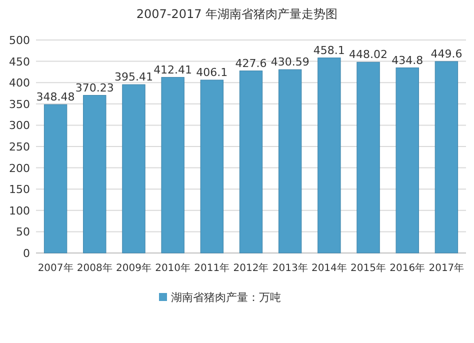 The height and width of the screenshot is (343, 474). Describe the element at coordinates (329, 50) in the screenshot. I see `data-label: 458.1` at that location.